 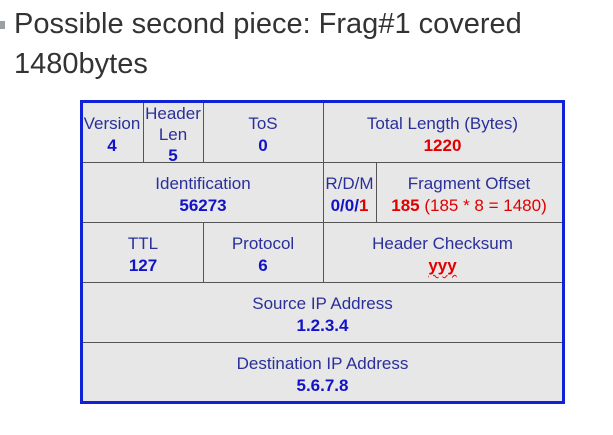 What do you see at coordinates (263, 123) in the screenshot?
I see `tos-label: ToS` at bounding box center [263, 123].